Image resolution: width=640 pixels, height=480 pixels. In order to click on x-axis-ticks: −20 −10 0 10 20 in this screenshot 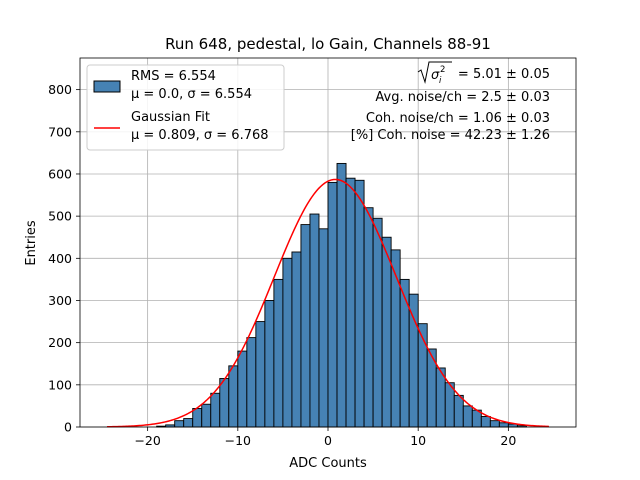, I will do `click(325, 437)`.